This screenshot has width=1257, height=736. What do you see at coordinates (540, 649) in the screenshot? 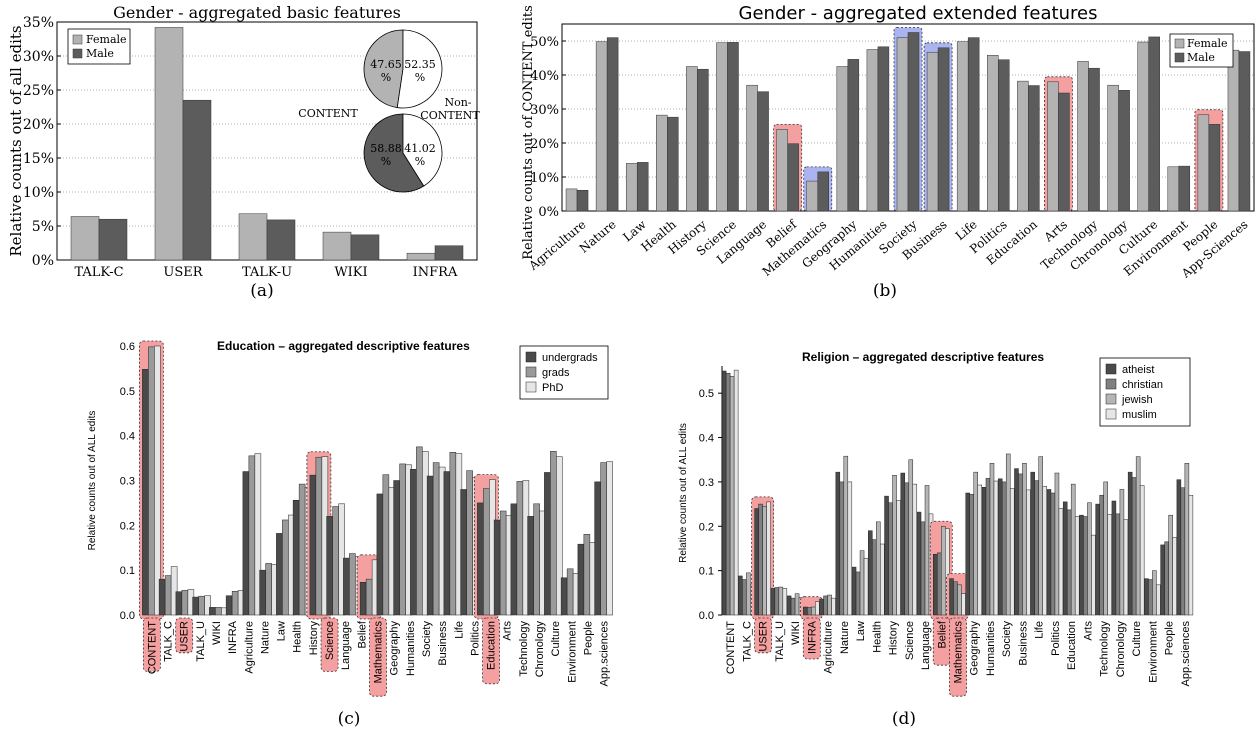
I see `x-tick-label: Chronology` at bounding box center [540, 649].